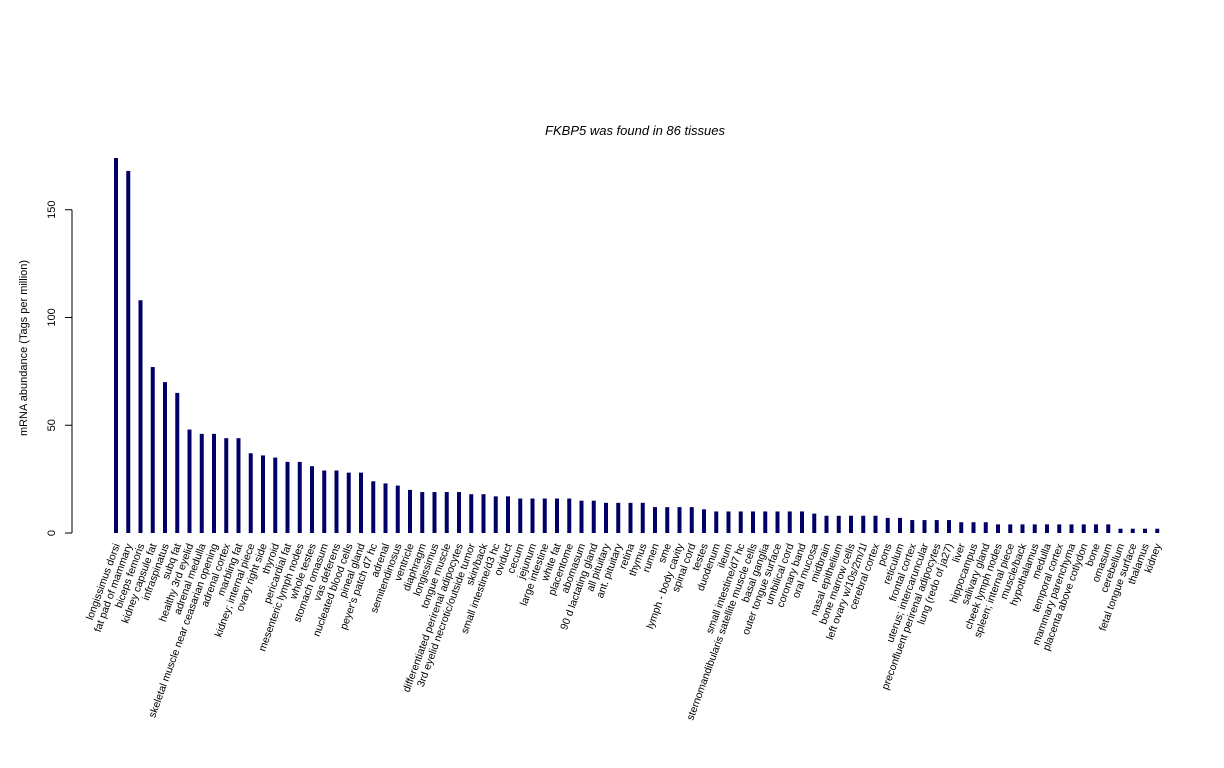  I want to click on y-tick-label: 0, so click(52, 533).